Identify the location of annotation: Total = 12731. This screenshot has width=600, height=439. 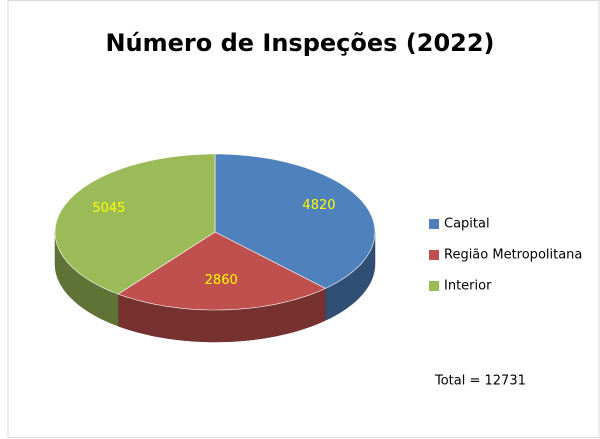
(480, 381).